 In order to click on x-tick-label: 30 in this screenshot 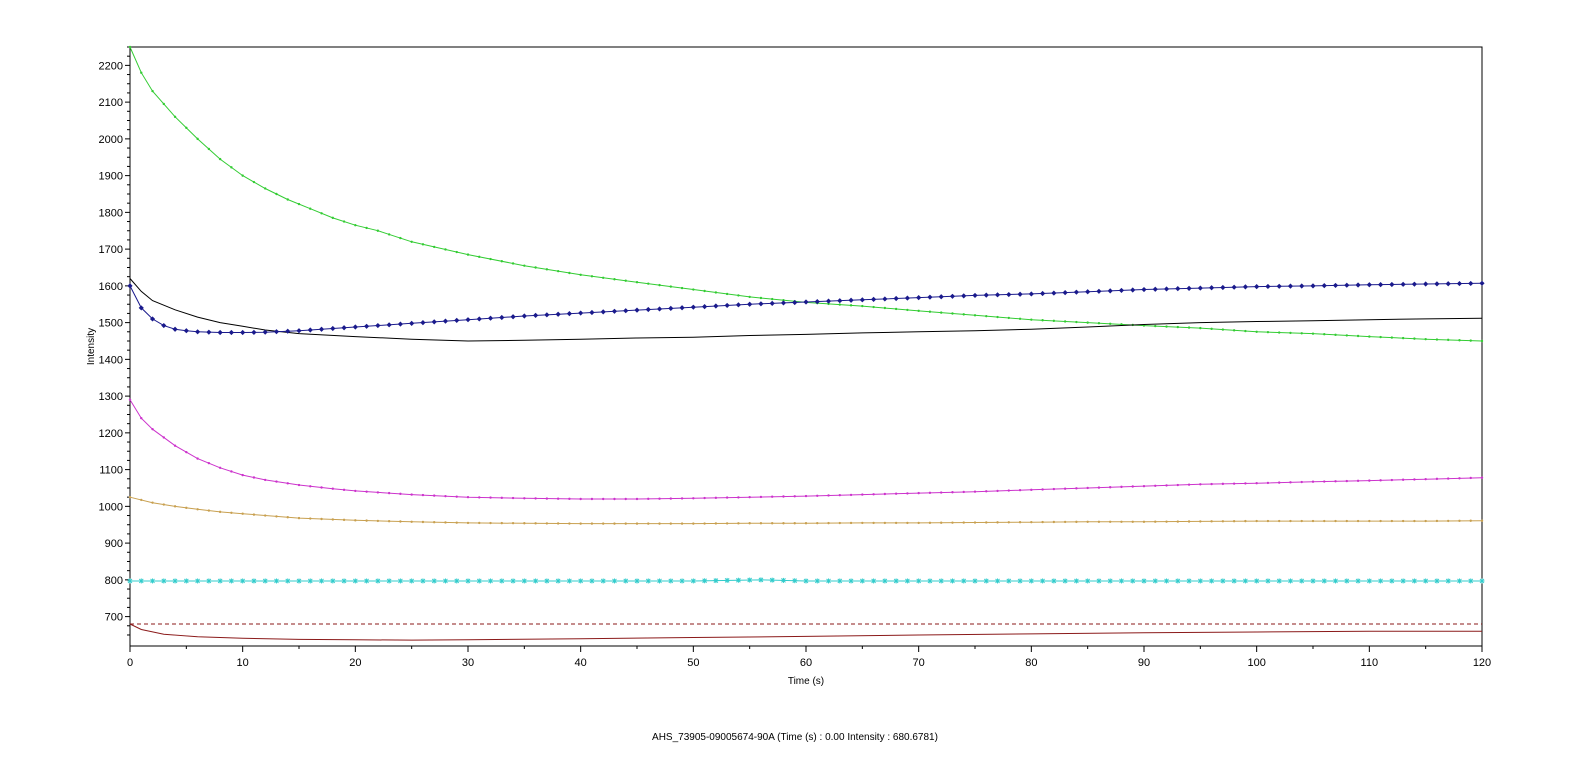, I will do `click(468, 663)`.